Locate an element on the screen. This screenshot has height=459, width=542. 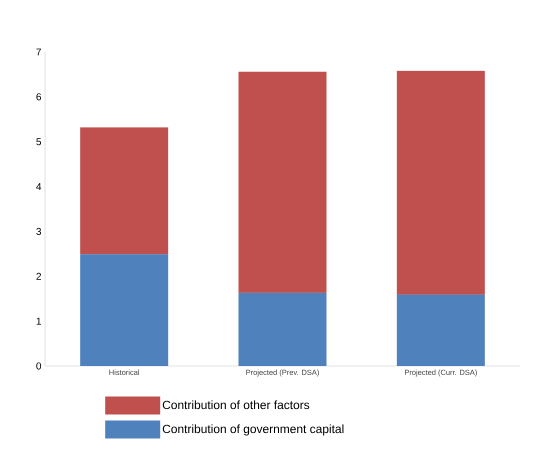
y-tick-label: 7 is located at coordinates (38, 52).